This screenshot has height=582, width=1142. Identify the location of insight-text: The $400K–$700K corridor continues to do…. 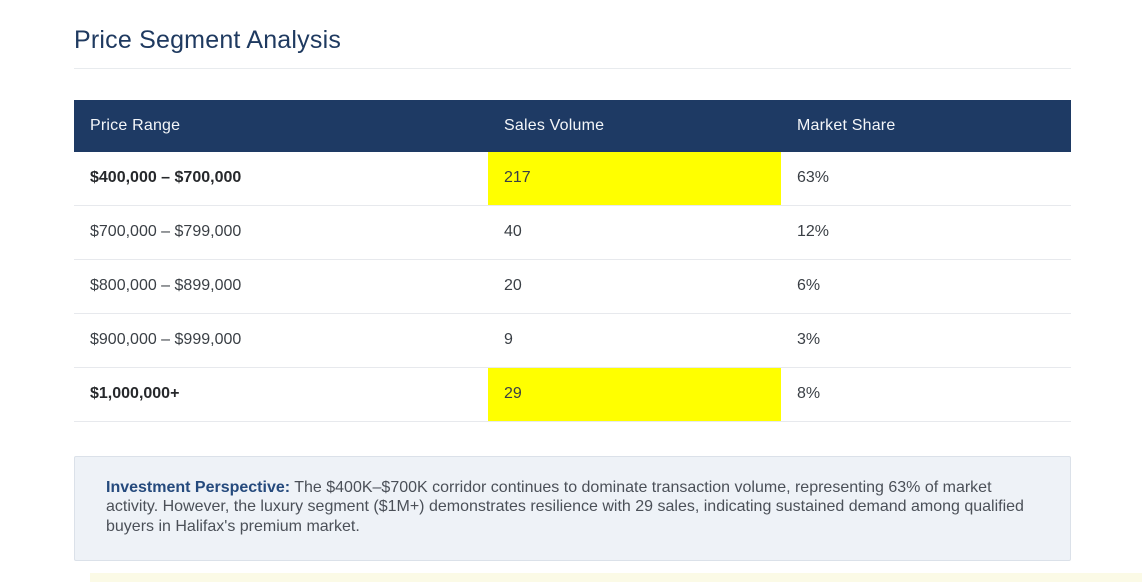
(565, 507).